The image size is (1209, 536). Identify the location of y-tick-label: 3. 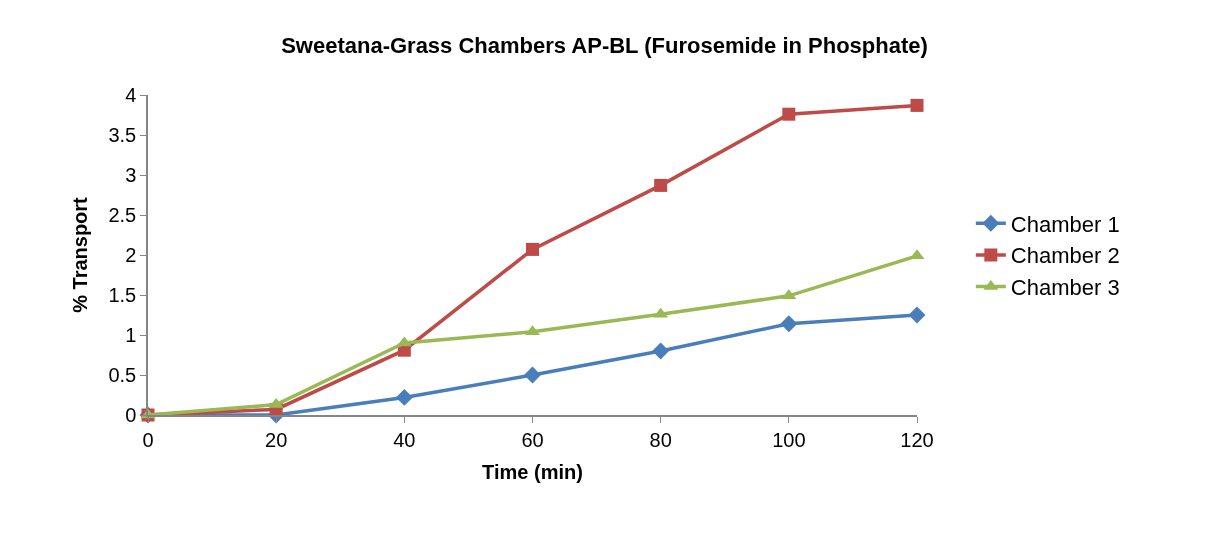
(131, 175).